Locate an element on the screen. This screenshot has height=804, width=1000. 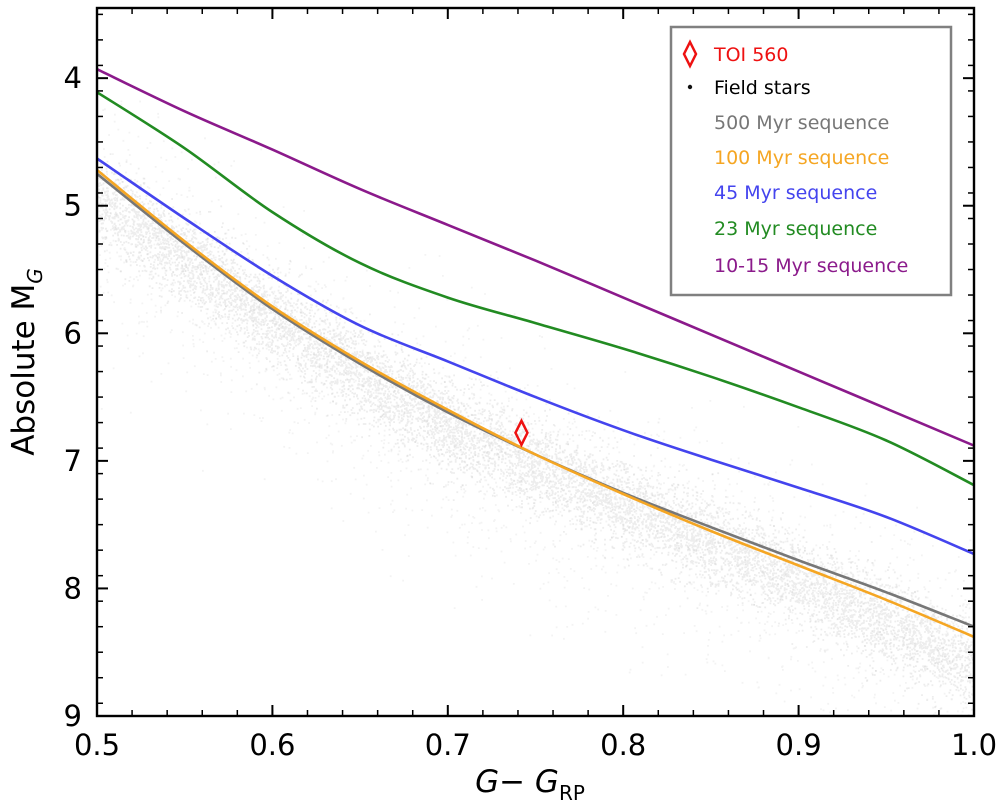
target-layer is located at coordinates (521, 433).